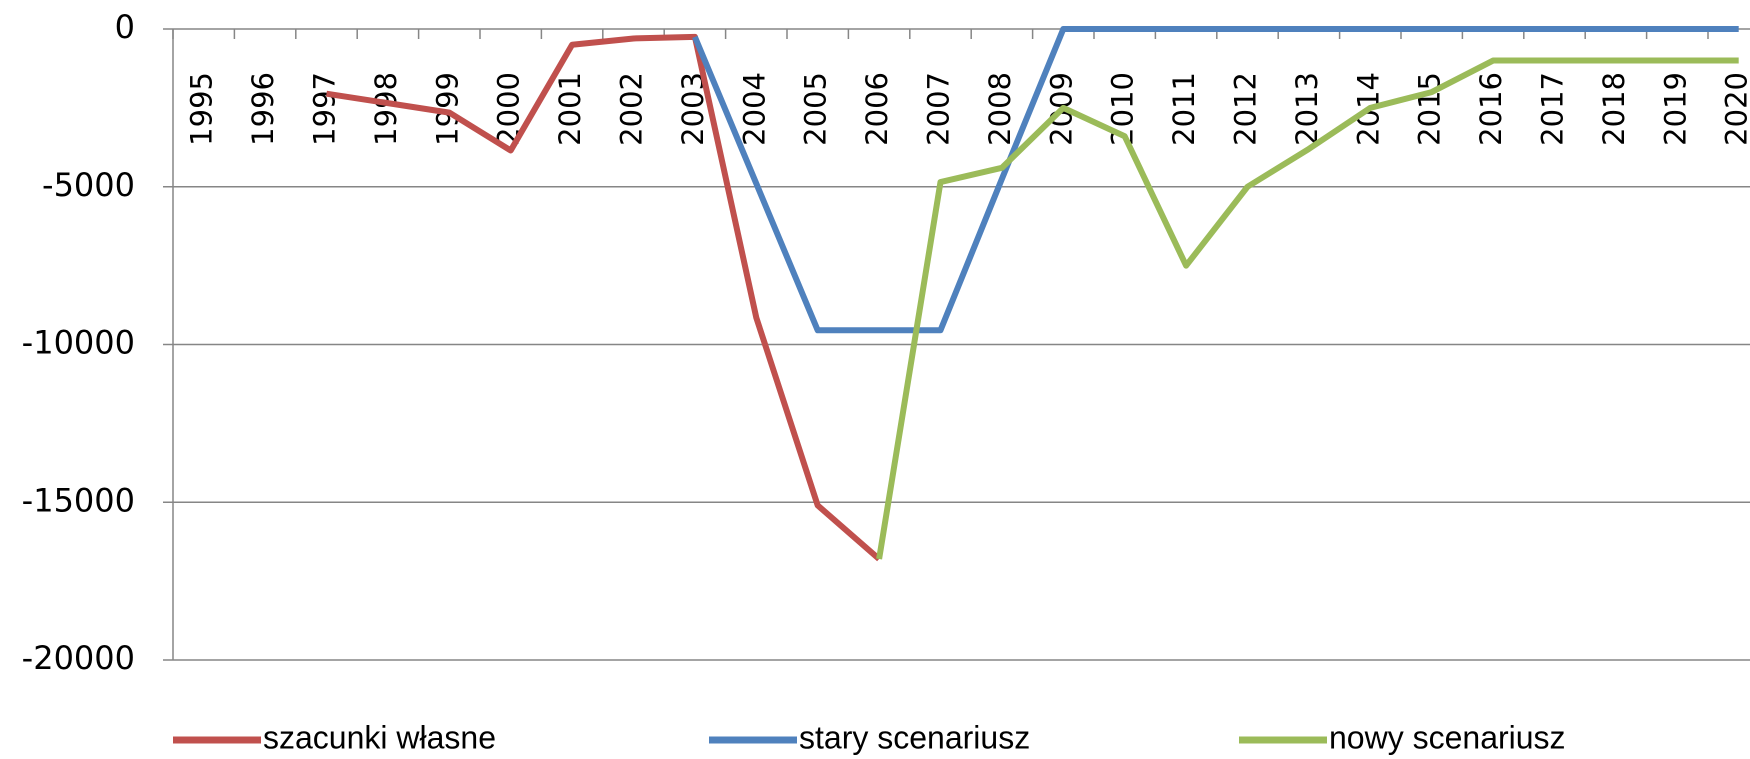 This screenshot has height=759, width=1750. Describe the element at coordinates (379, 737) in the screenshot. I see `legend-label: szacunki własne` at that location.